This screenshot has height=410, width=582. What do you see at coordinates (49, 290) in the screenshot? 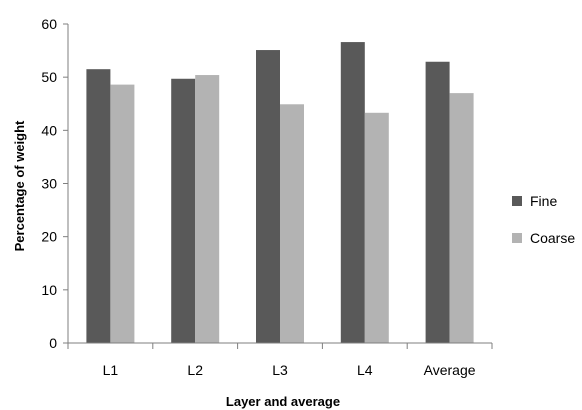
I see `y-tick-label: 10` at bounding box center [49, 290].